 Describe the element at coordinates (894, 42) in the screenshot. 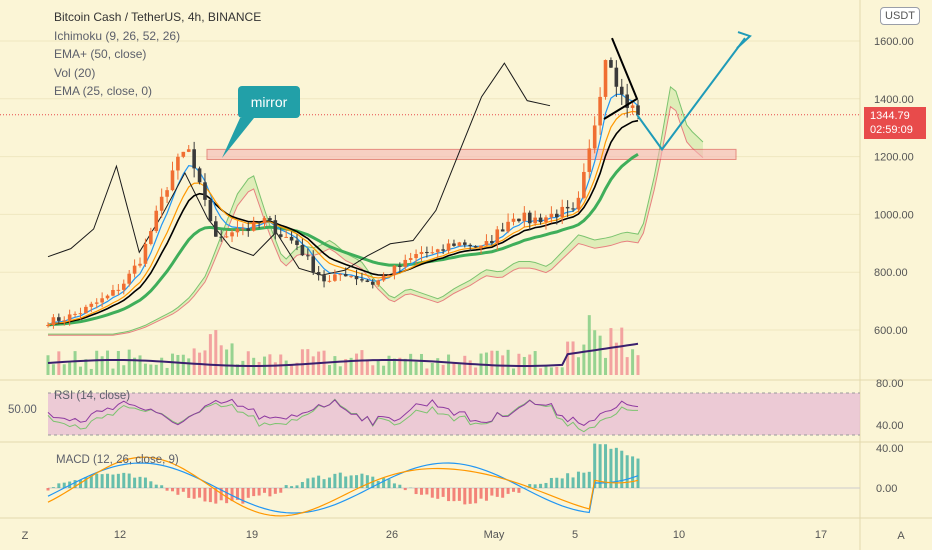

I see `price-tick-label: 1600.00` at that location.